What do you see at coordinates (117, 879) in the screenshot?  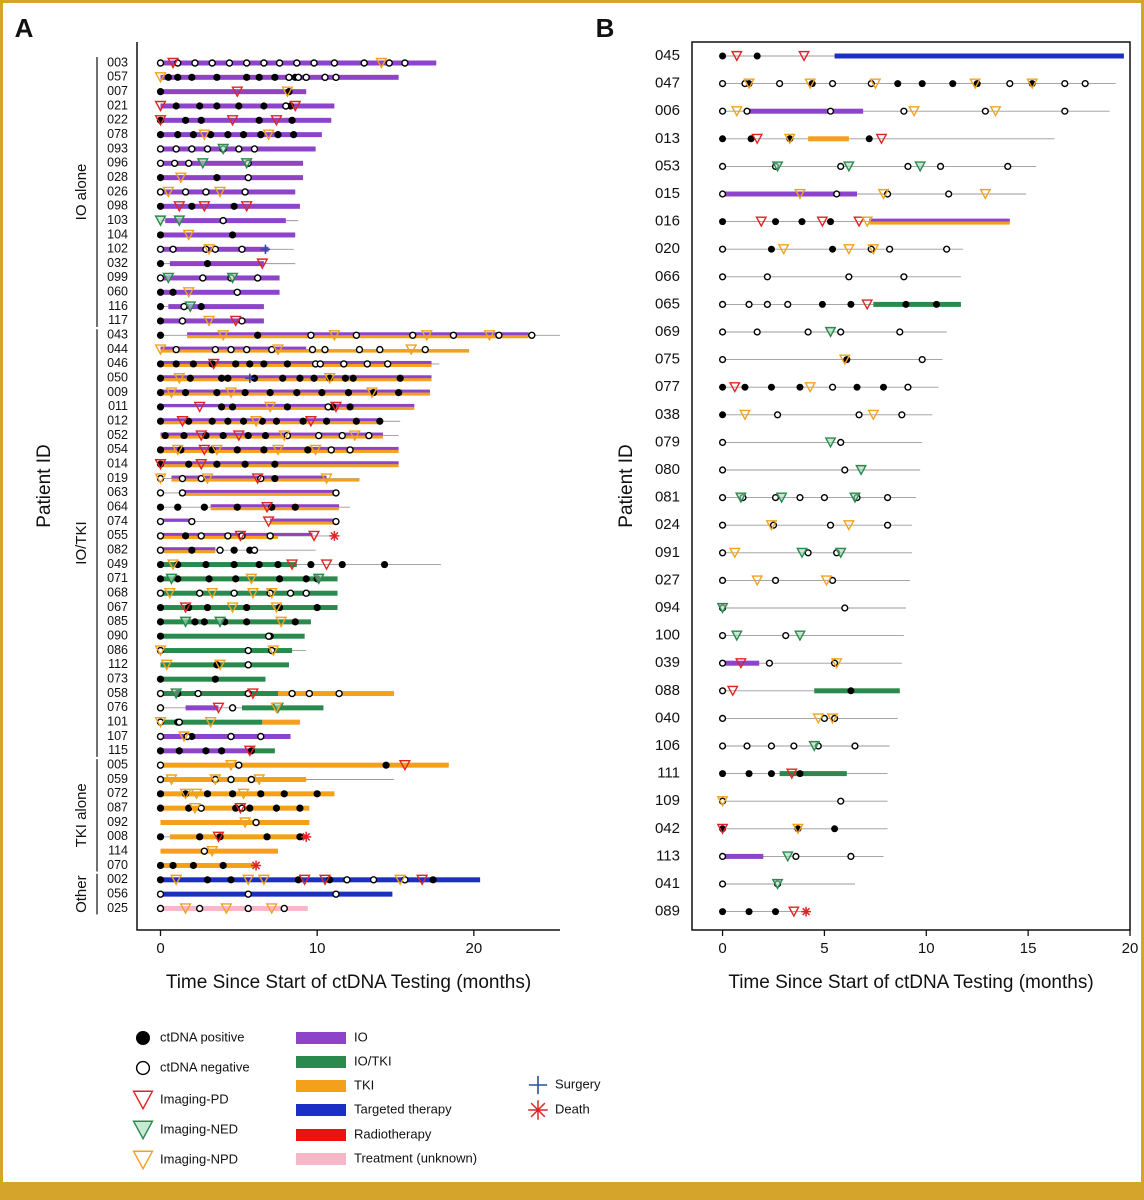 I see `patient-id: 002` at bounding box center [117, 879].